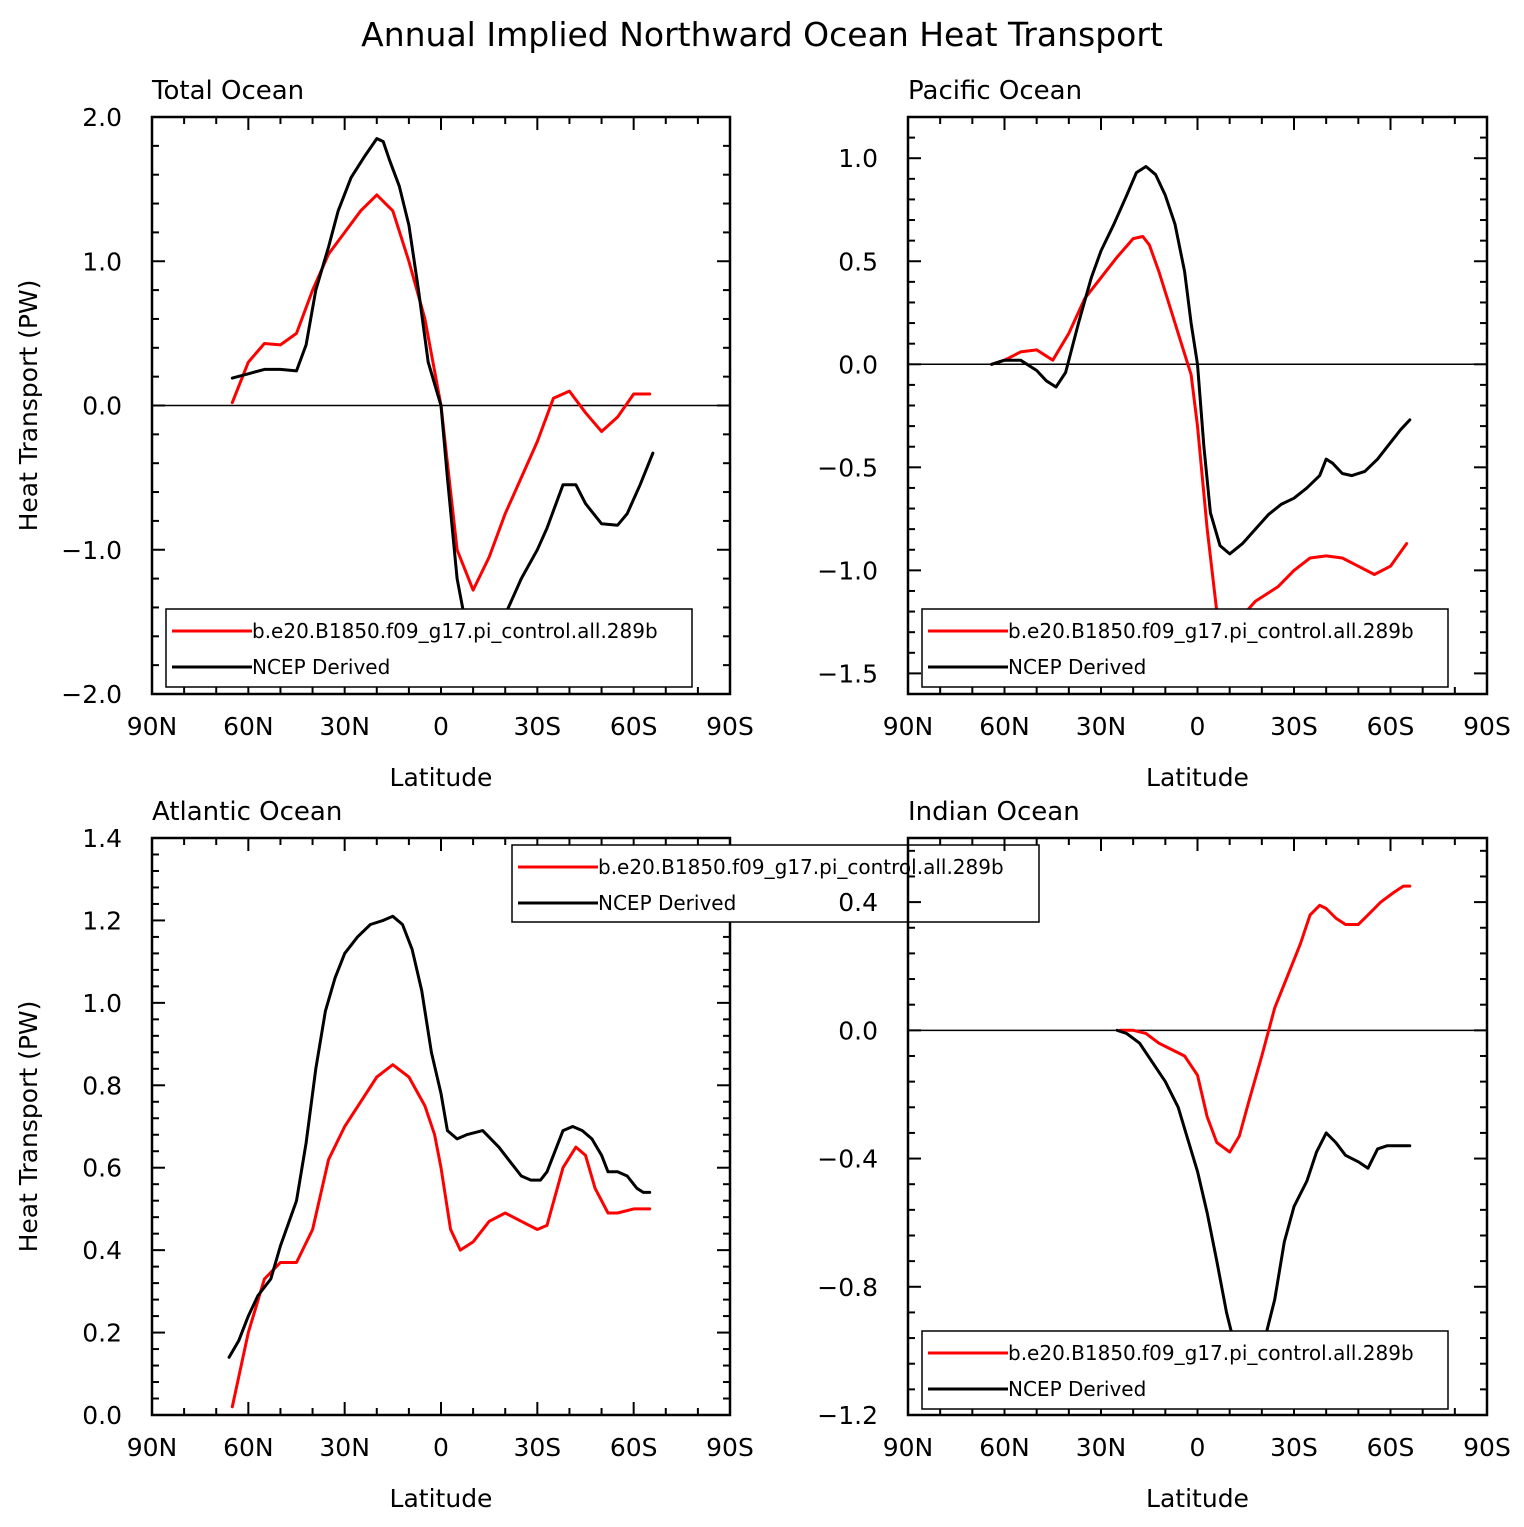 The height and width of the screenshot is (1527, 1524). What do you see at coordinates (102, 838) in the screenshot?
I see `y-tick-label: 1.4` at bounding box center [102, 838].